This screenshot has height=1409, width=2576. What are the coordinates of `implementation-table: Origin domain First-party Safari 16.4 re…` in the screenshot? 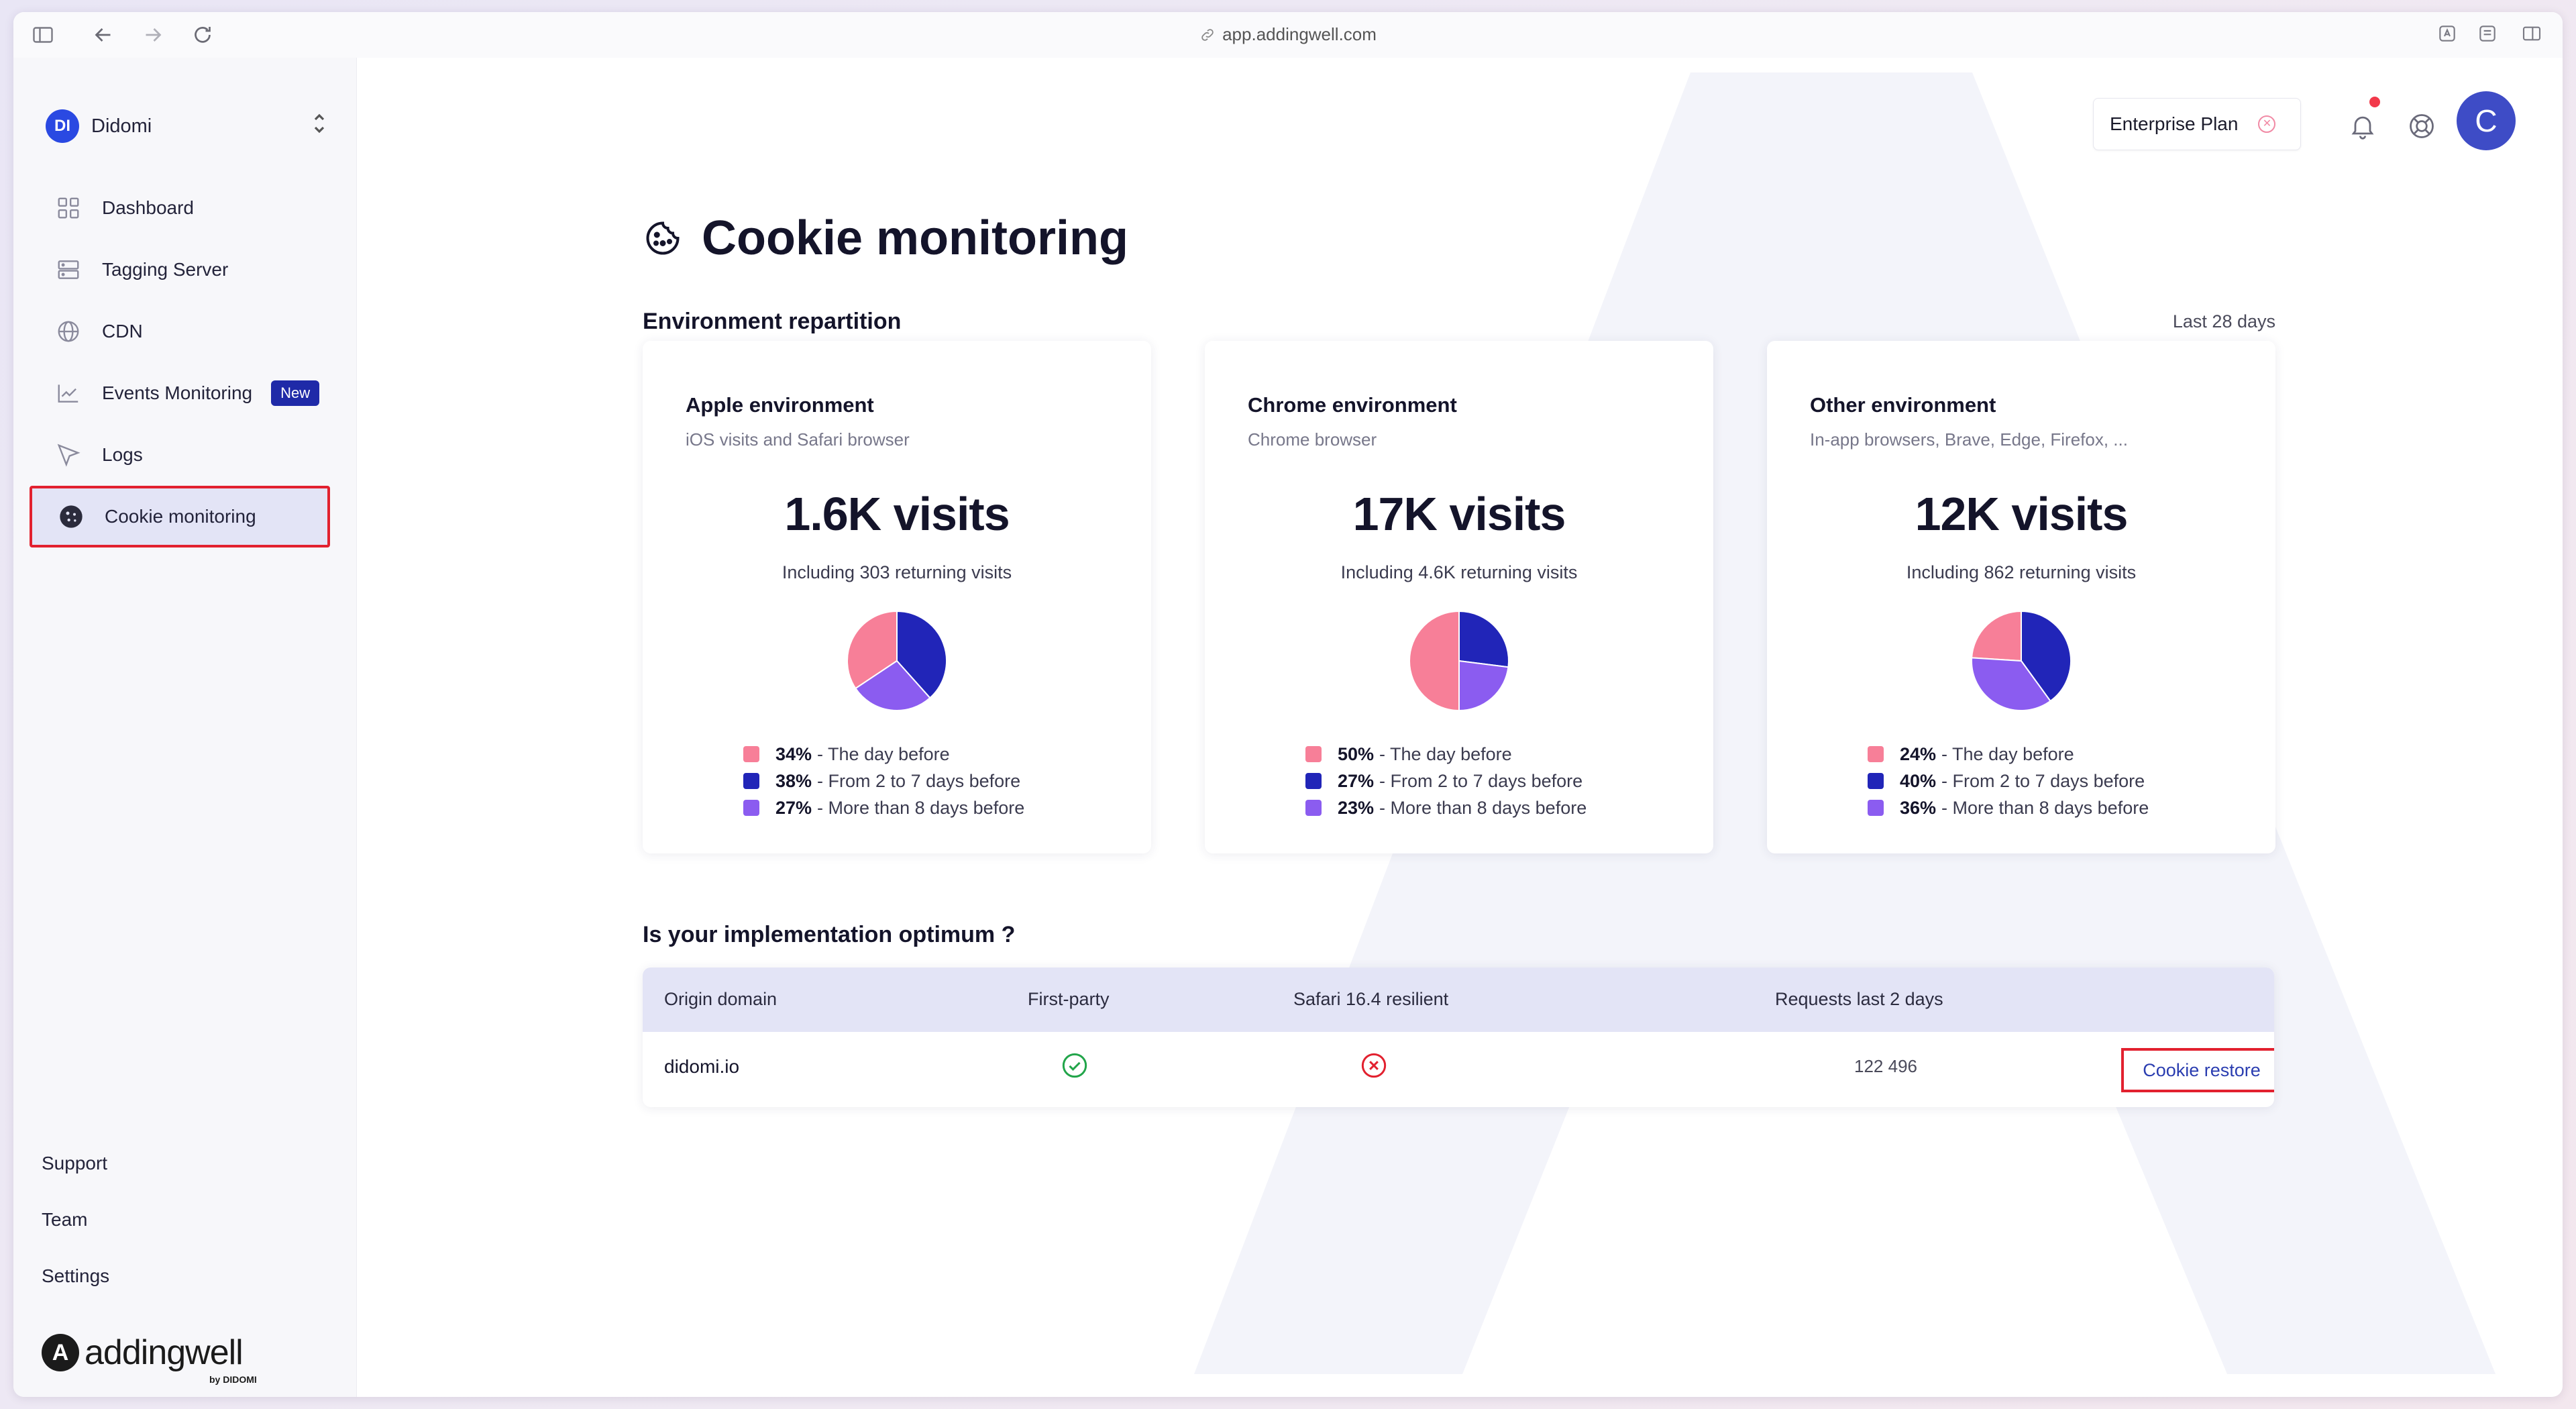 It's located at (1458, 1037).